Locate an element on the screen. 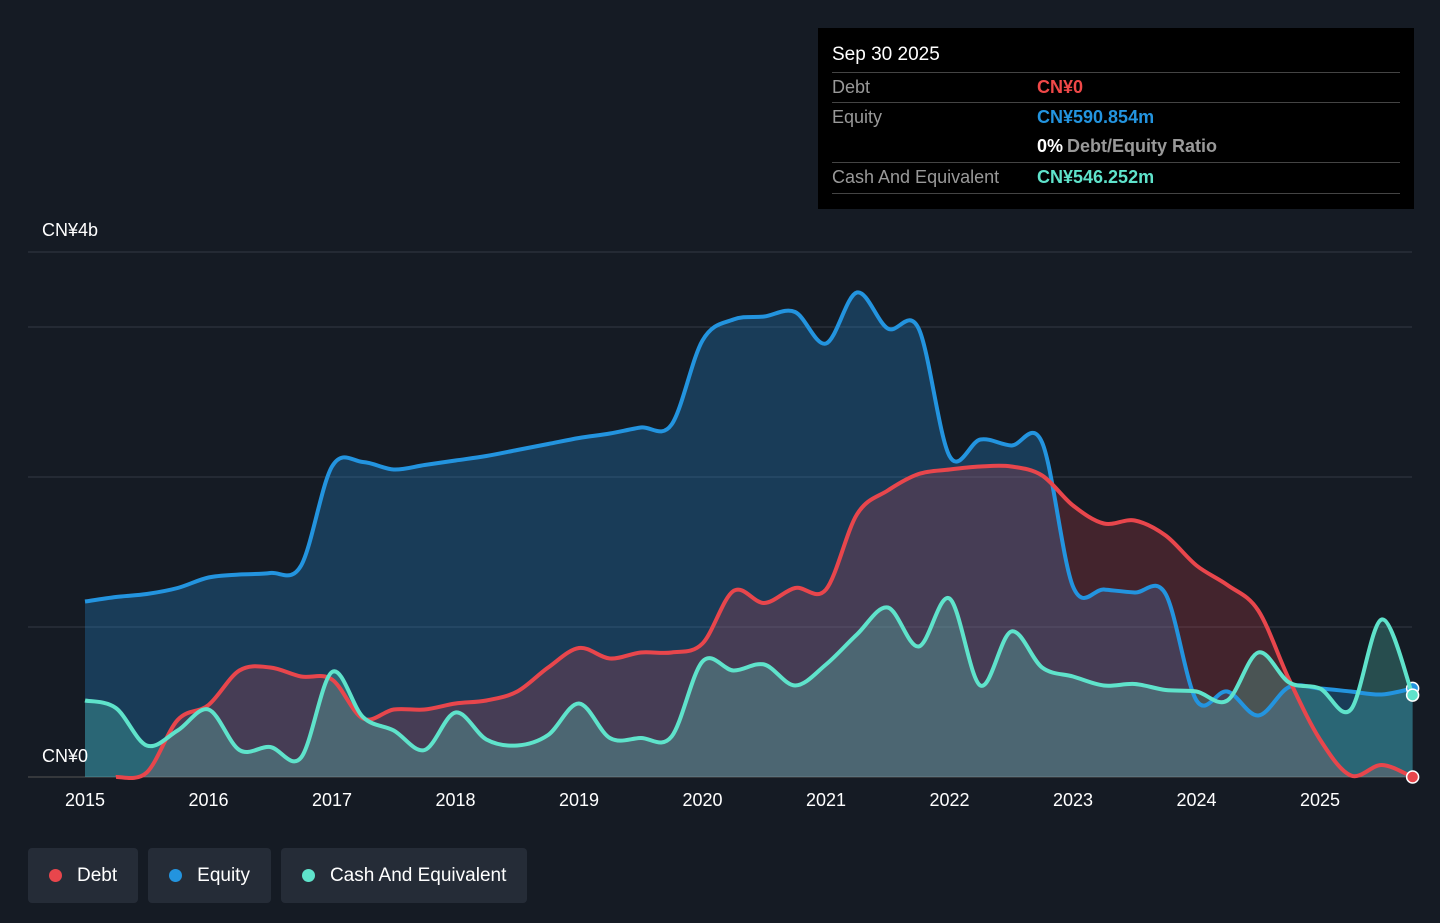  cash-dot-icon is located at coordinates (308, 875).